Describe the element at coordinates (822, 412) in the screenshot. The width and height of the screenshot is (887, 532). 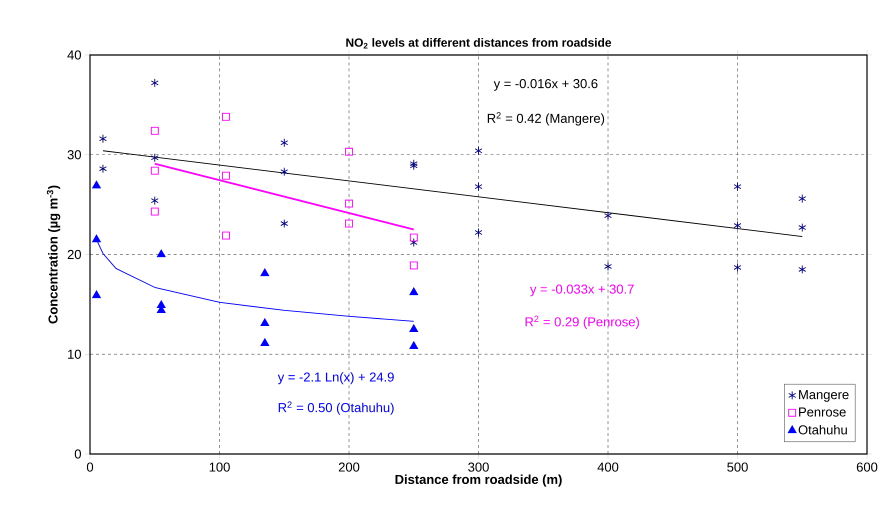
I see `legend-label: Penrose` at that location.